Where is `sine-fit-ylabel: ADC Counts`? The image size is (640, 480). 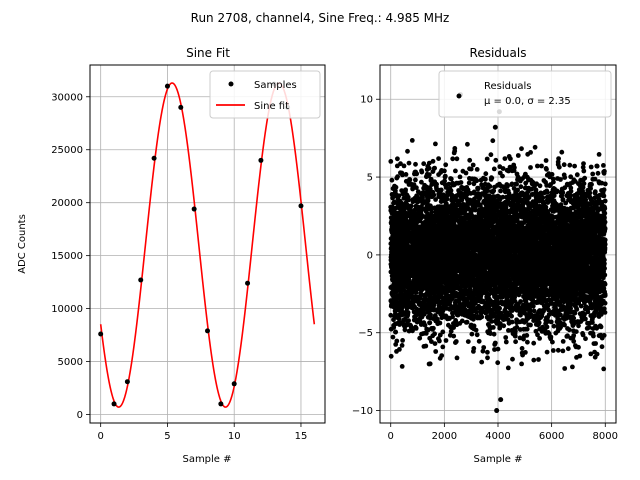
sine-fit-ylabel: ADC Counts is located at coordinates (22, 244).